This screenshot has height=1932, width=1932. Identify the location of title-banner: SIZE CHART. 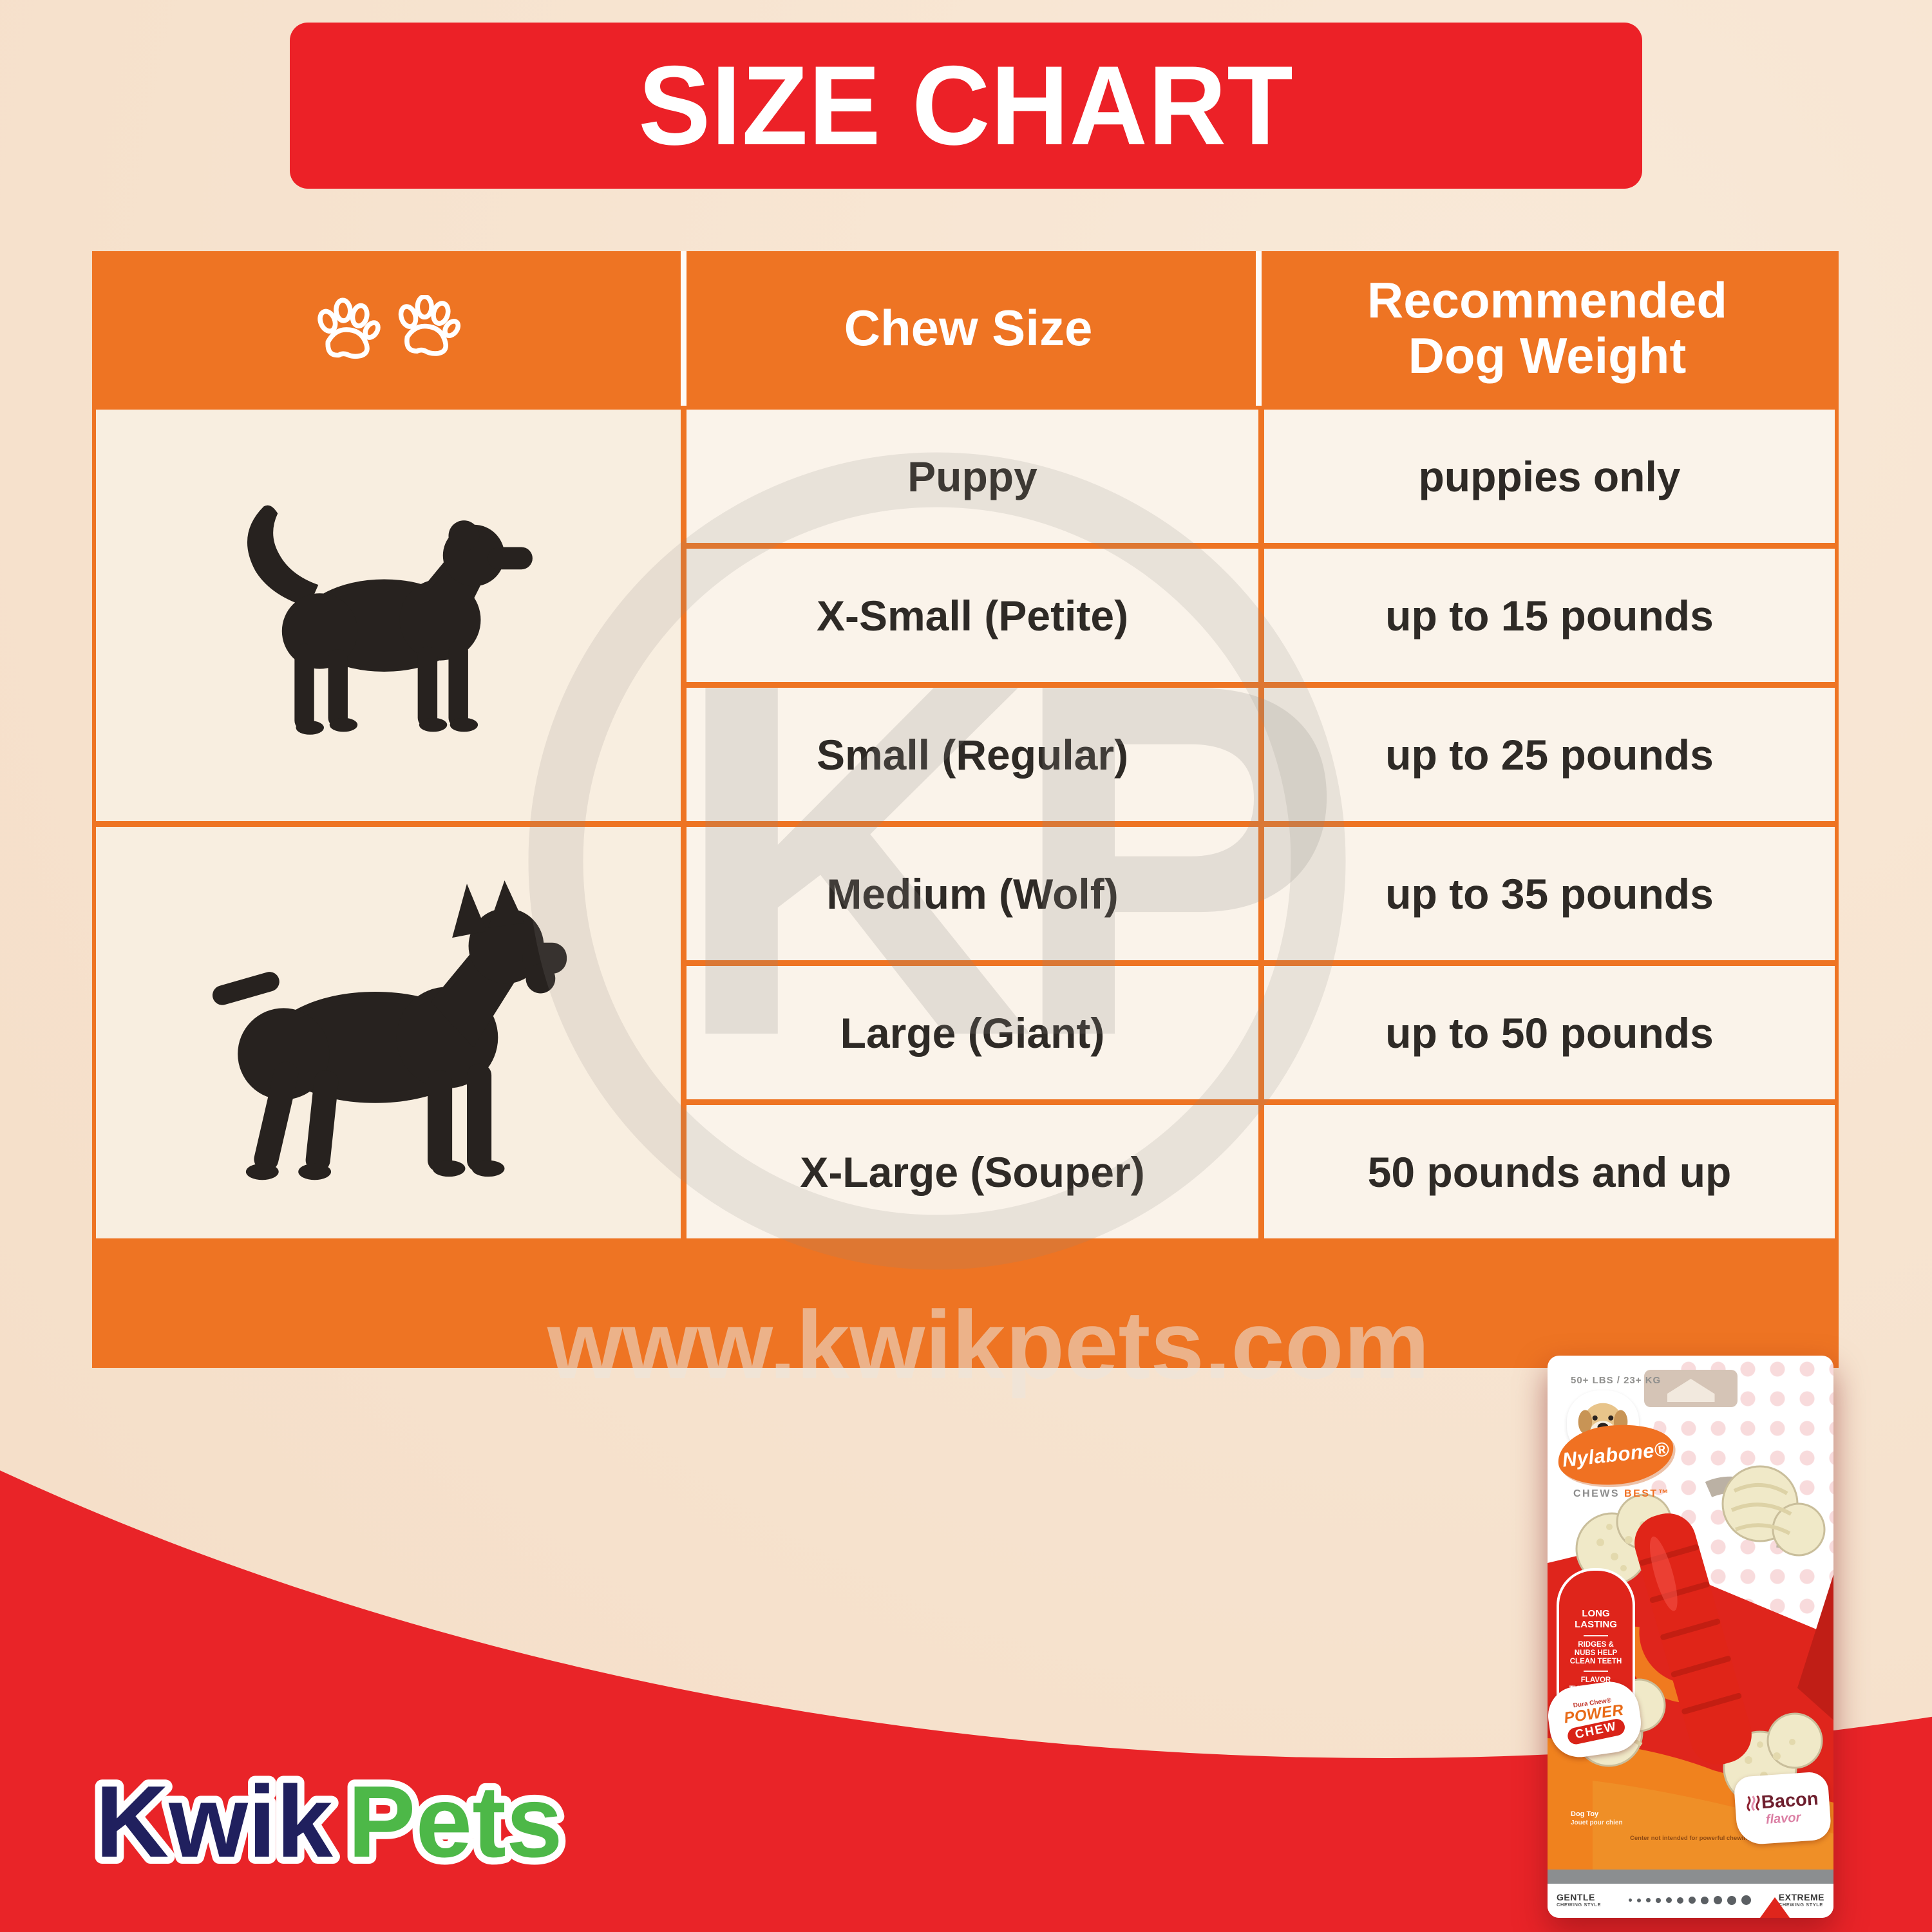
(966, 106).